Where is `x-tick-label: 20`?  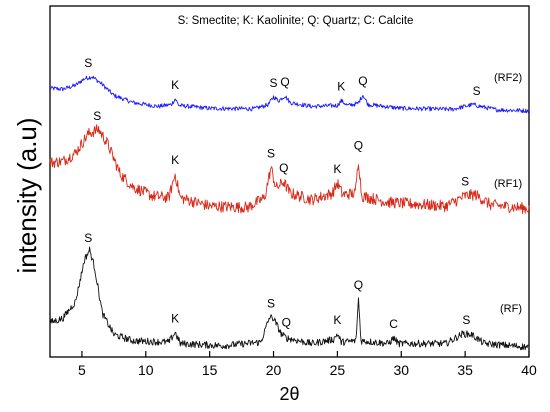 x-tick-label: 20 is located at coordinates (274, 370).